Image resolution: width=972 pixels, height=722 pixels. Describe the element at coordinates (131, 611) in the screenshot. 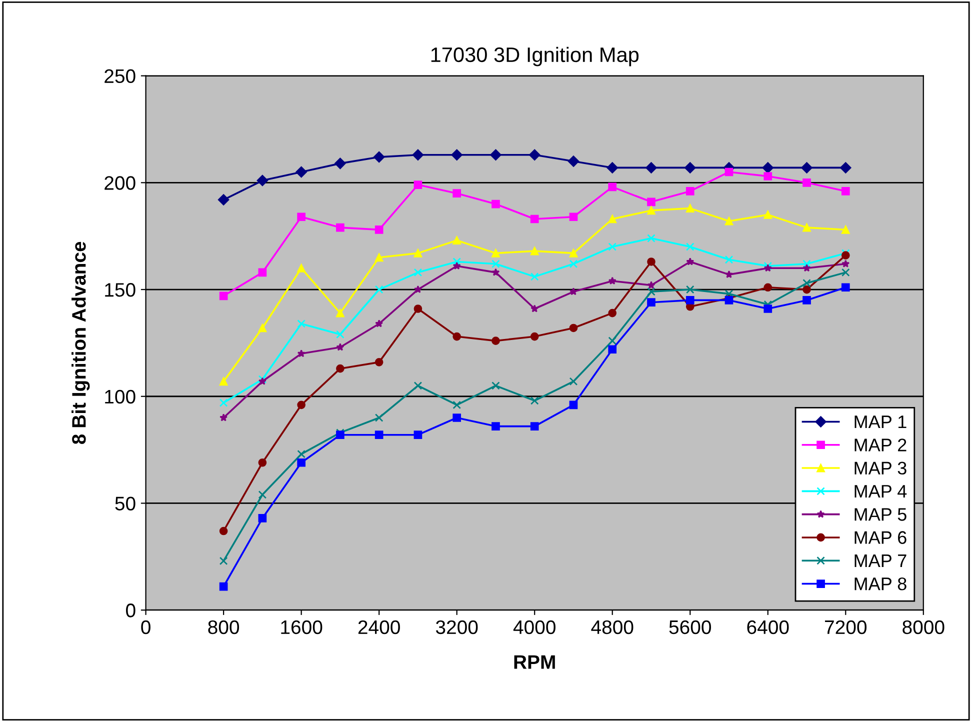

I see `y-tick-label: 0` at that location.